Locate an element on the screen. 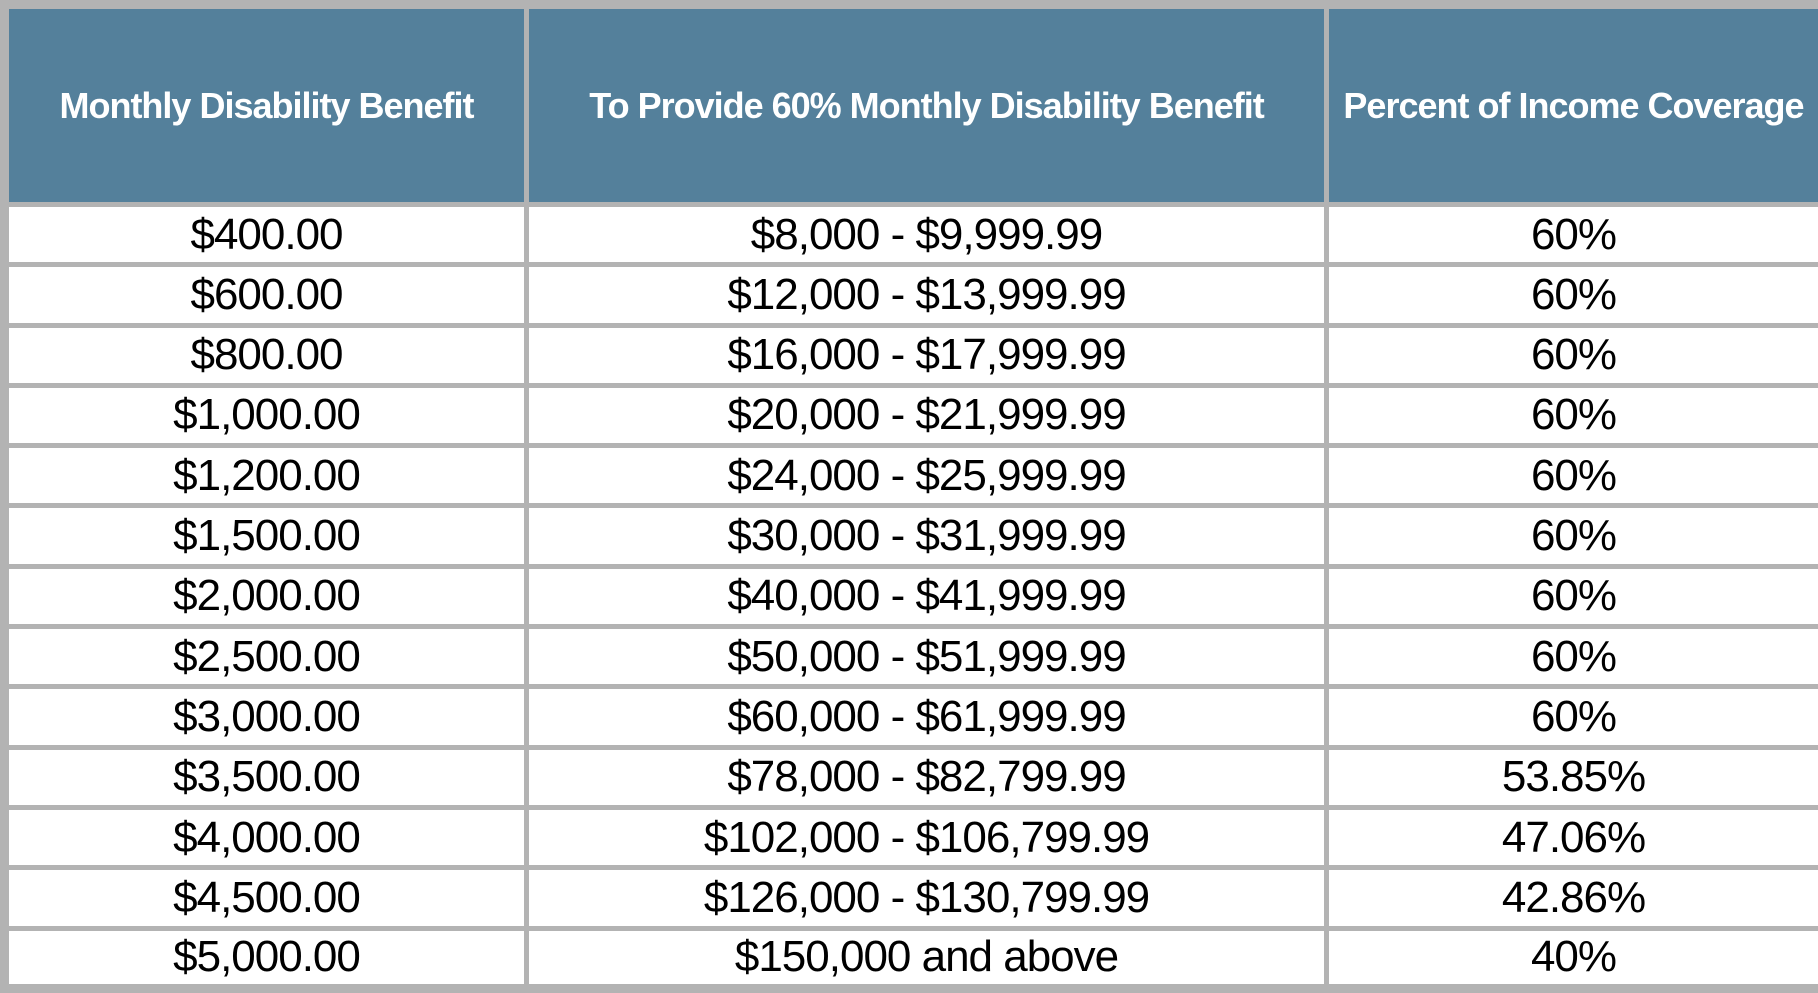 The image size is (1818, 993). cell-income-range: $40,000 - $41,999.99 is located at coordinates (926, 596).